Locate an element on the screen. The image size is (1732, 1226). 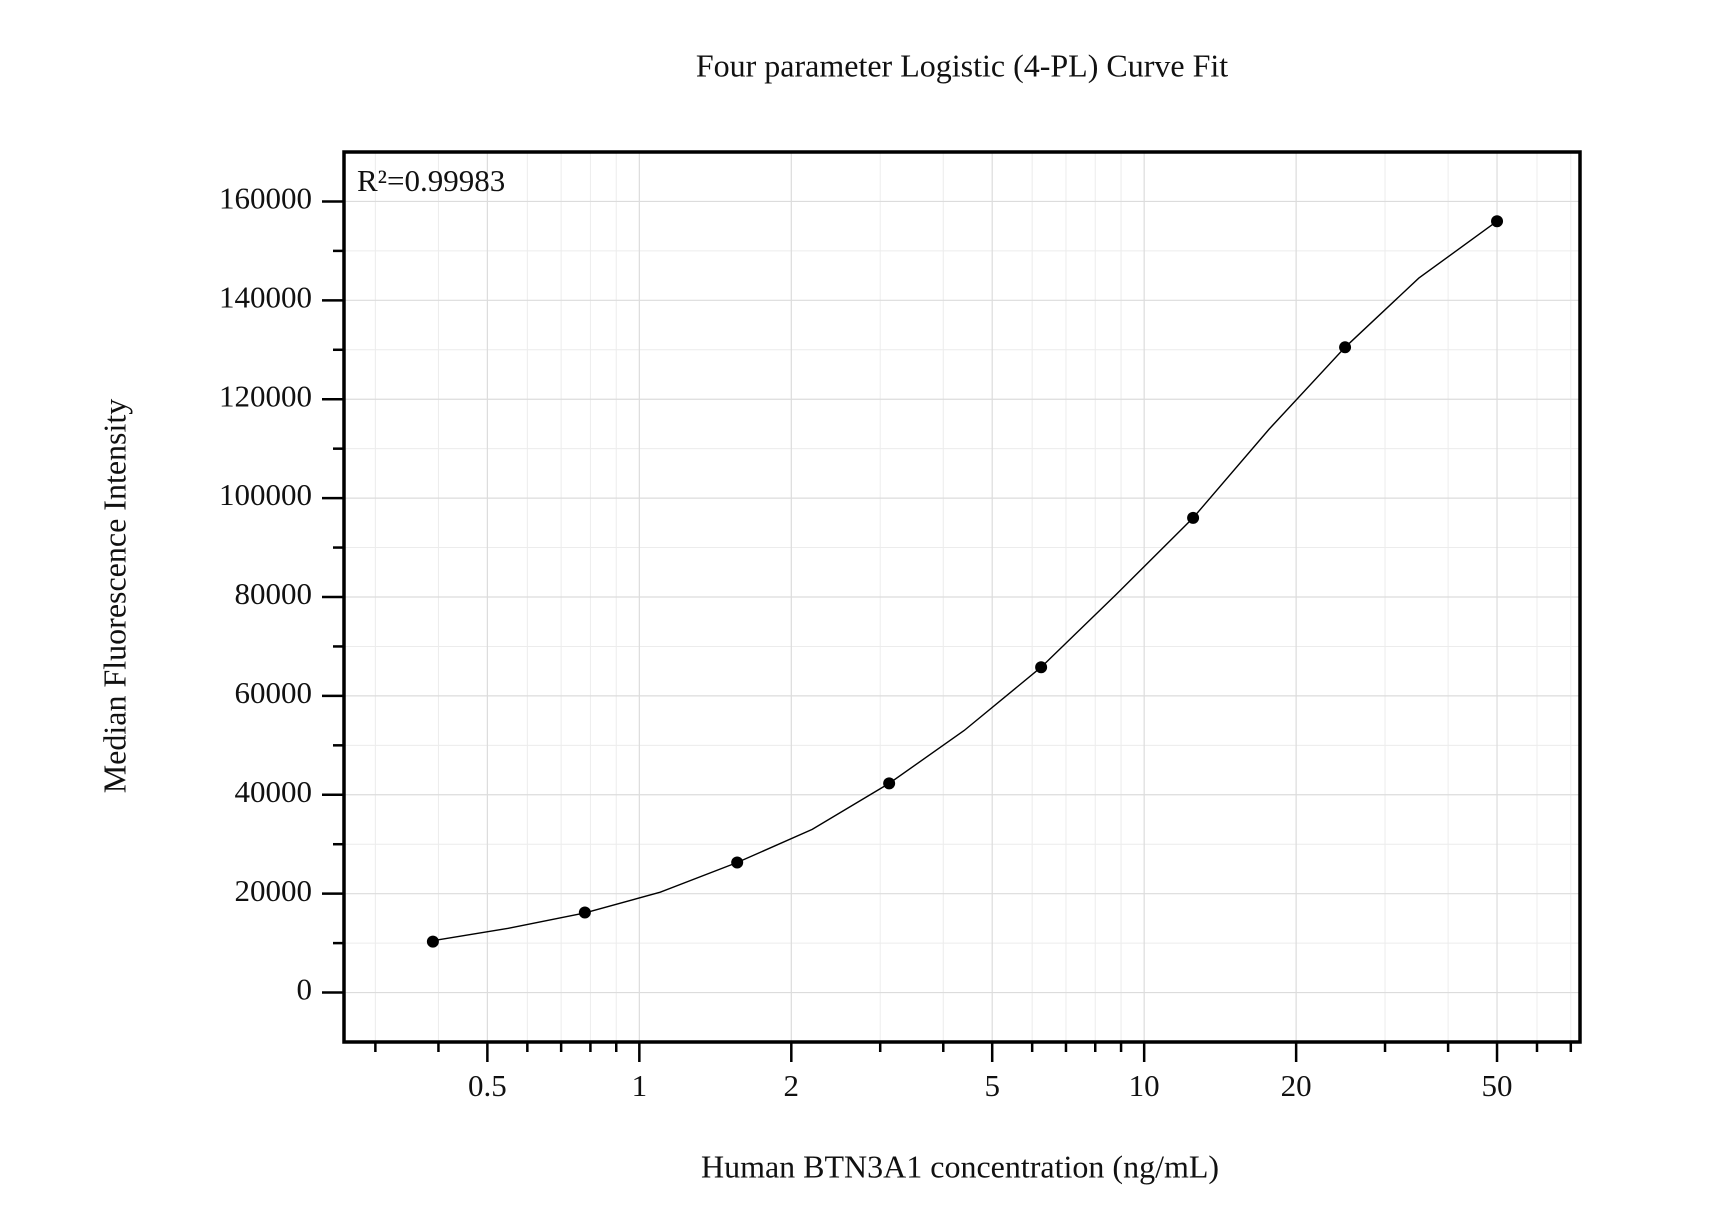
y-tick-label: 100000 is located at coordinates (265, 494).